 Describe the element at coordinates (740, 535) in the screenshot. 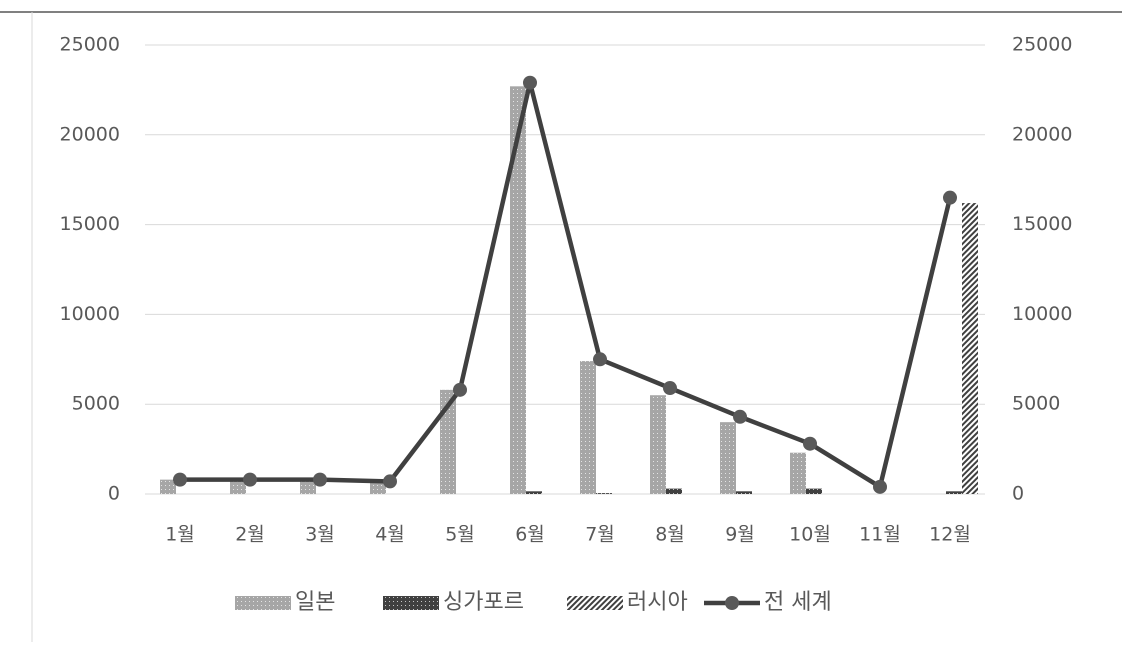

I see `x-tick-label: 9월` at that location.